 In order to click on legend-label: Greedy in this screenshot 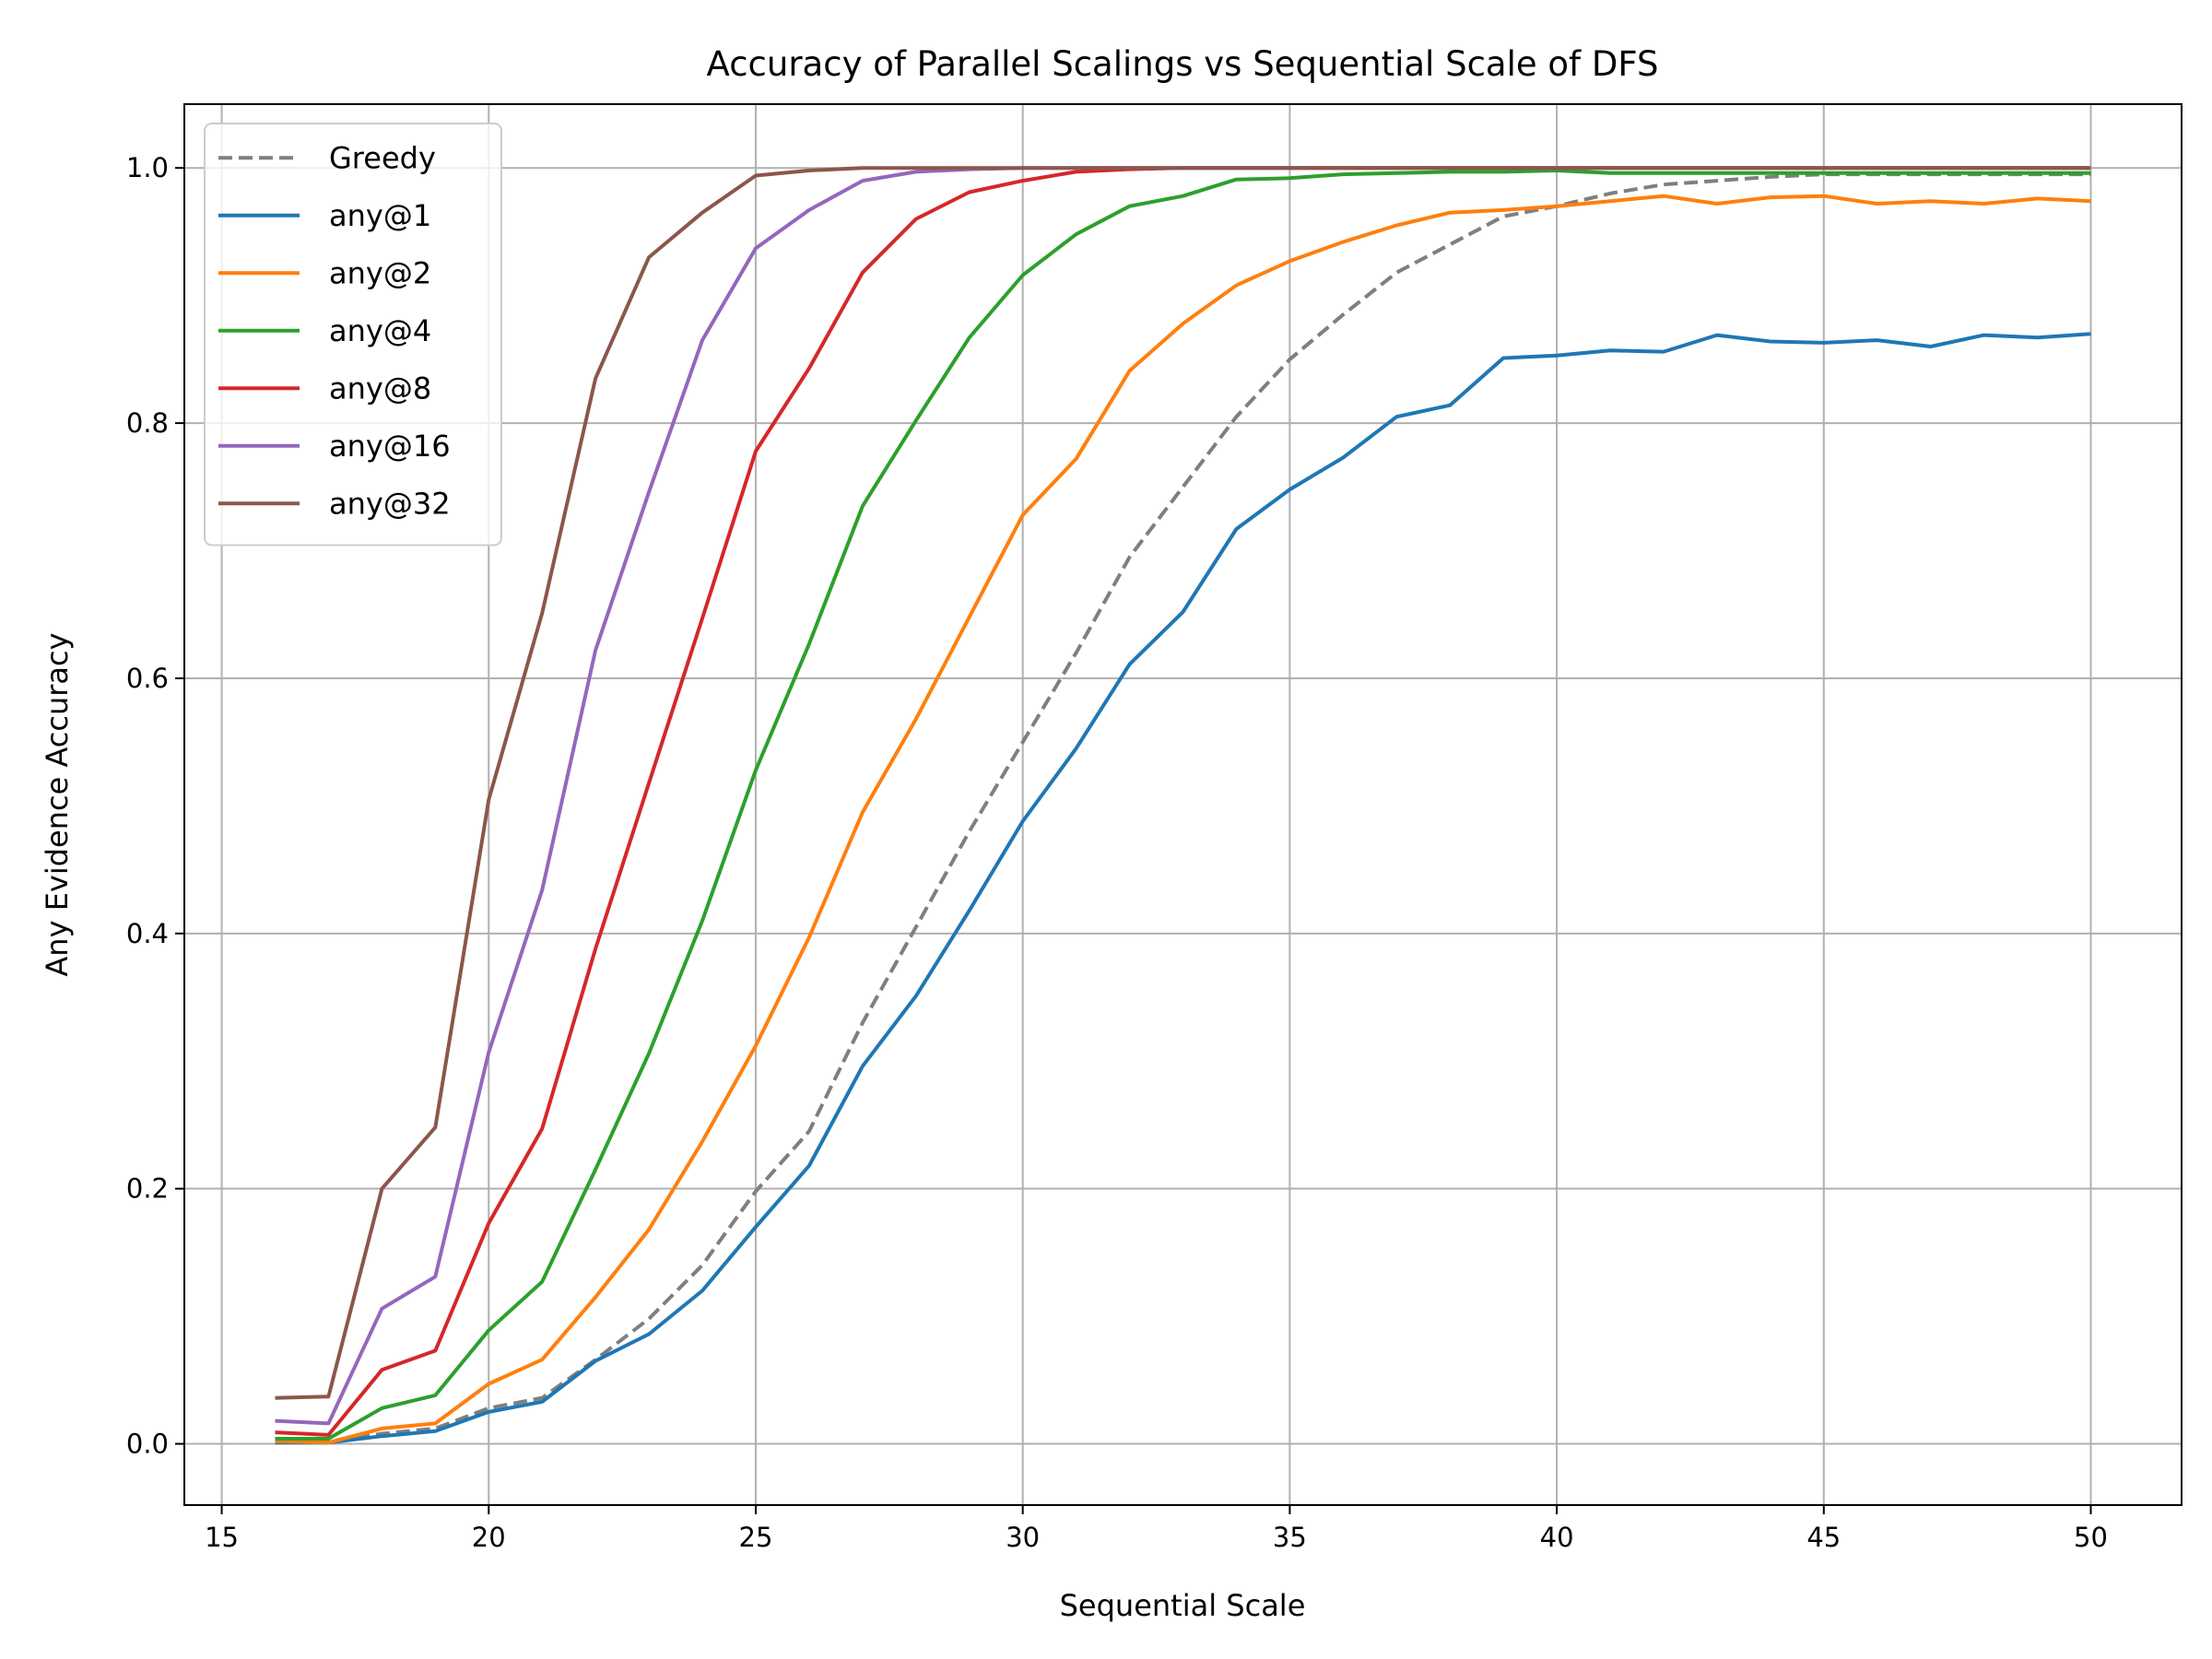, I will do `click(382, 157)`.